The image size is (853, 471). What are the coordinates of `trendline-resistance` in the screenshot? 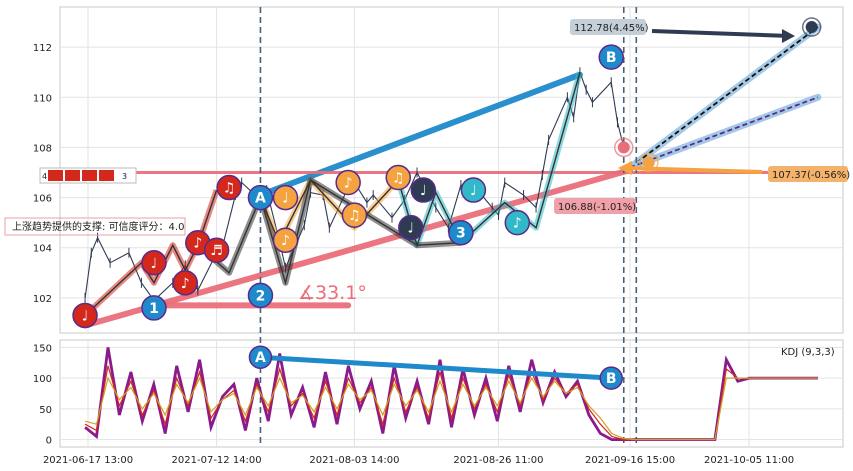 It's located at (420, 135).